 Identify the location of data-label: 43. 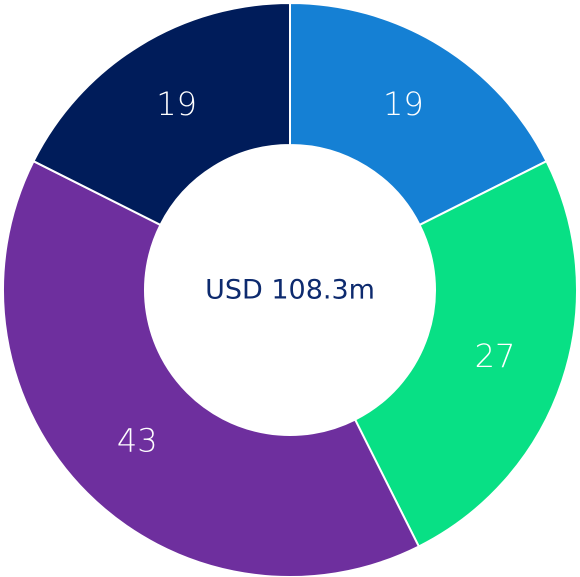
(137, 441).